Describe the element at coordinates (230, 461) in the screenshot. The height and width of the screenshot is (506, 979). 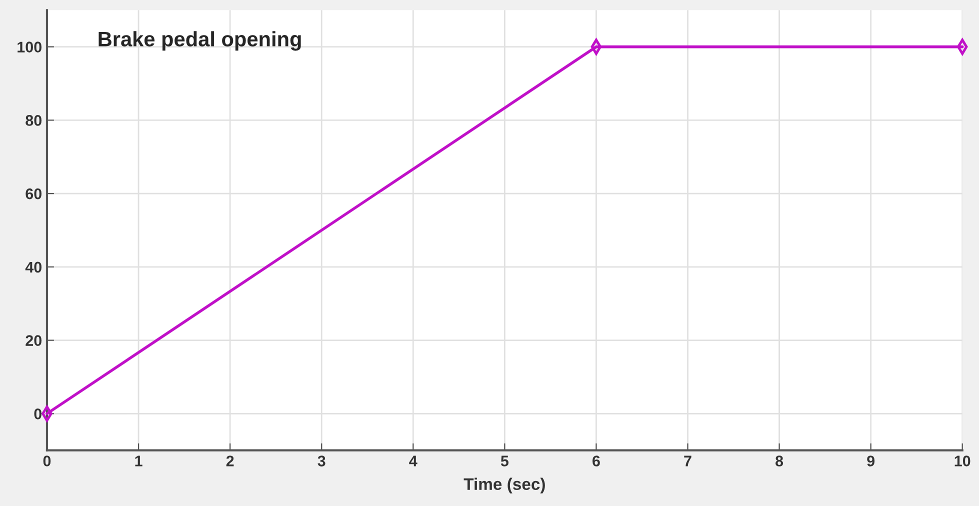
I see `x-tick-label: 2` at that location.